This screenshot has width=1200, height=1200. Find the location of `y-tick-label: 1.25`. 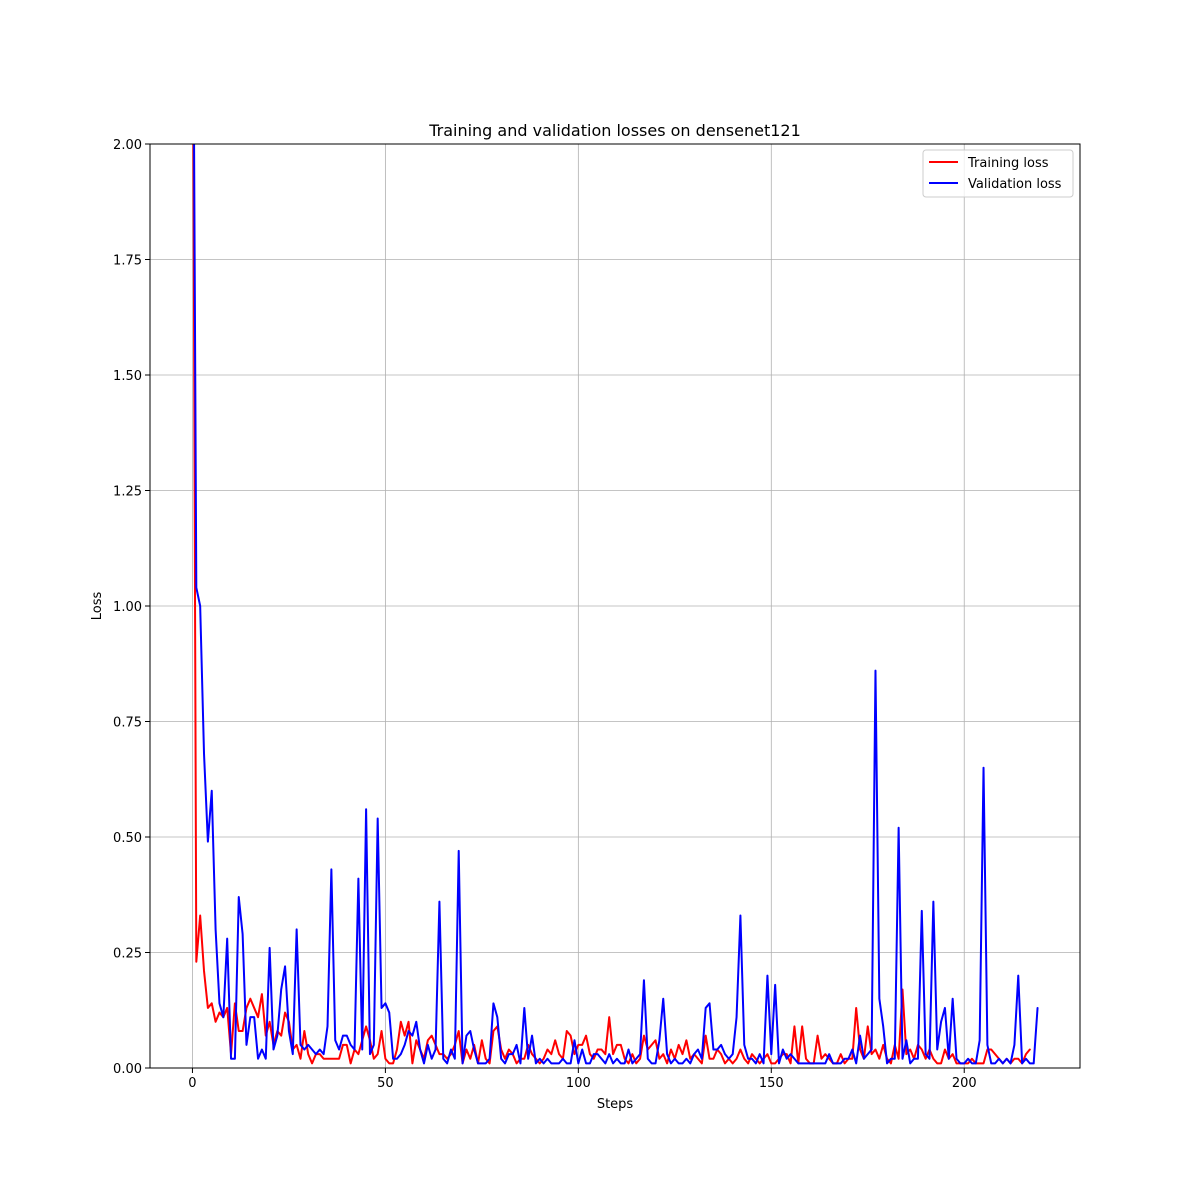

y-tick-label: 1.25 is located at coordinates (127, 492).